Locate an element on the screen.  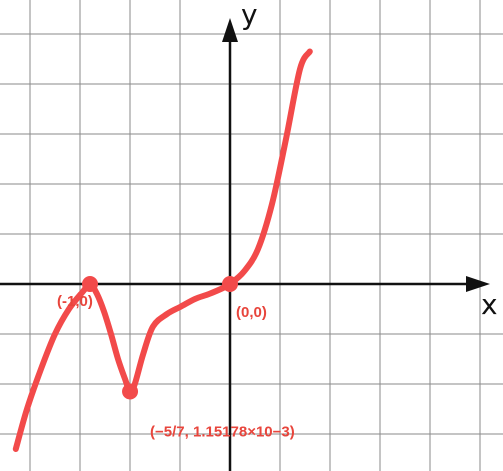
point-label: (−5/7, 1.15178×10−3) is located at coordinates (222, 432).